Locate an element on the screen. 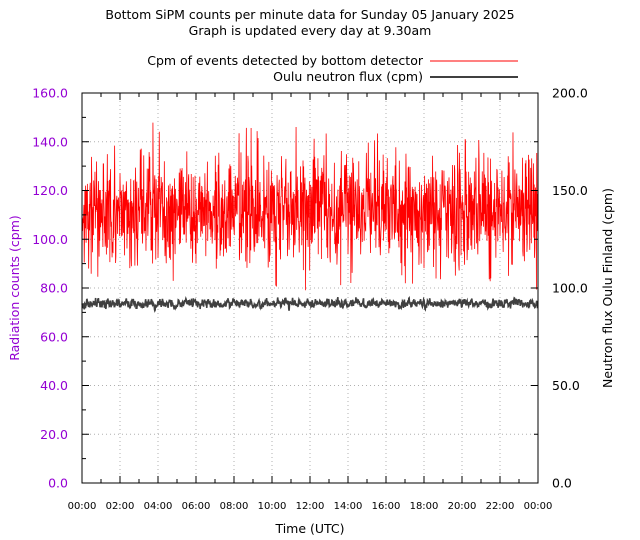  y-tick-label: 80.0 is located at coordinates (54, 288).